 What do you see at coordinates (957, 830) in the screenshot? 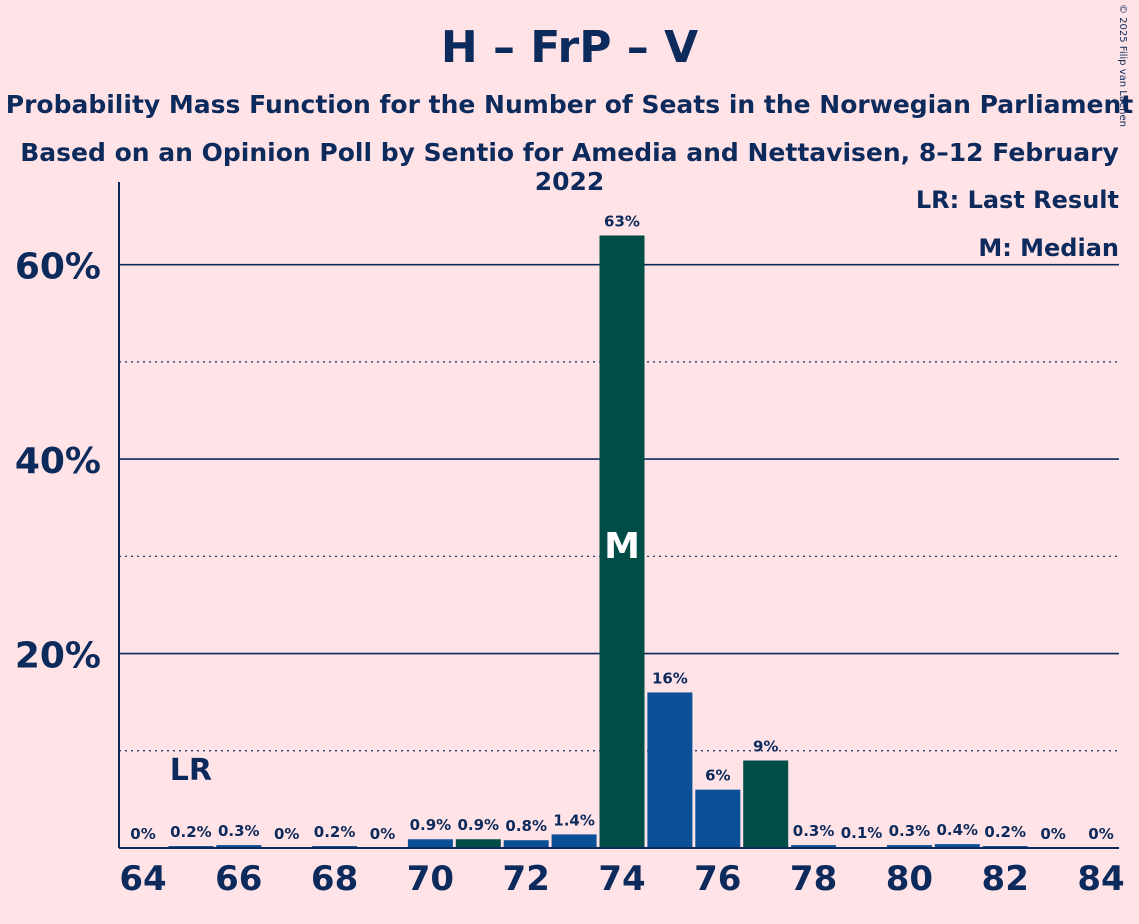
I see `data-label: 0.4%` at bounding box center [957, 830].